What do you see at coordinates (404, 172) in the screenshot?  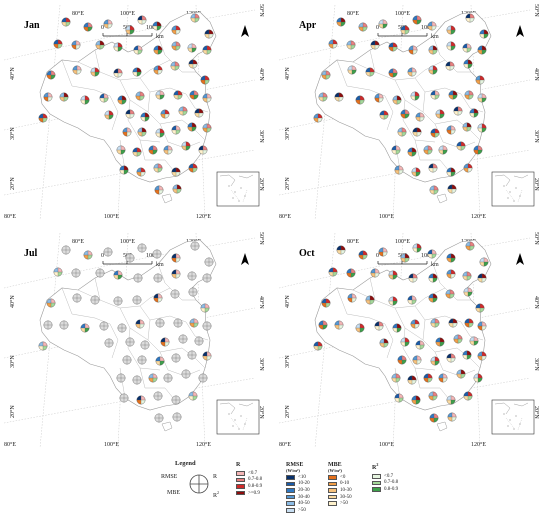 I see `parallel-20n` at bounding box center [404, 172].